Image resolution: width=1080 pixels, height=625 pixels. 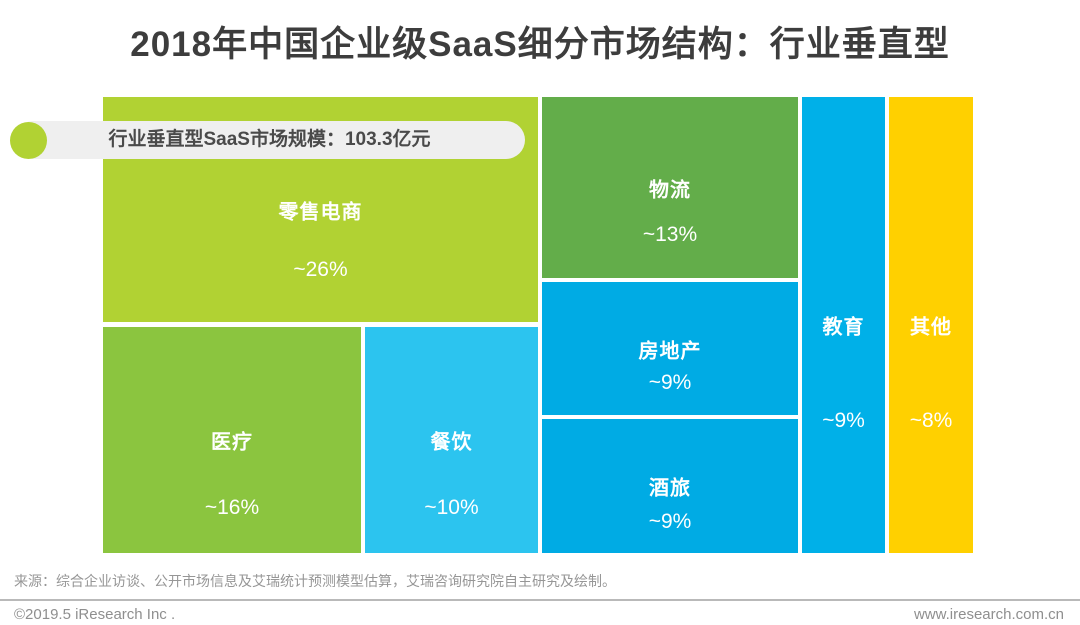 What do you see at coordinates (232, 507) in the screenshot?
I see `segment-share: ~16%` at bounding box center [232, 507].